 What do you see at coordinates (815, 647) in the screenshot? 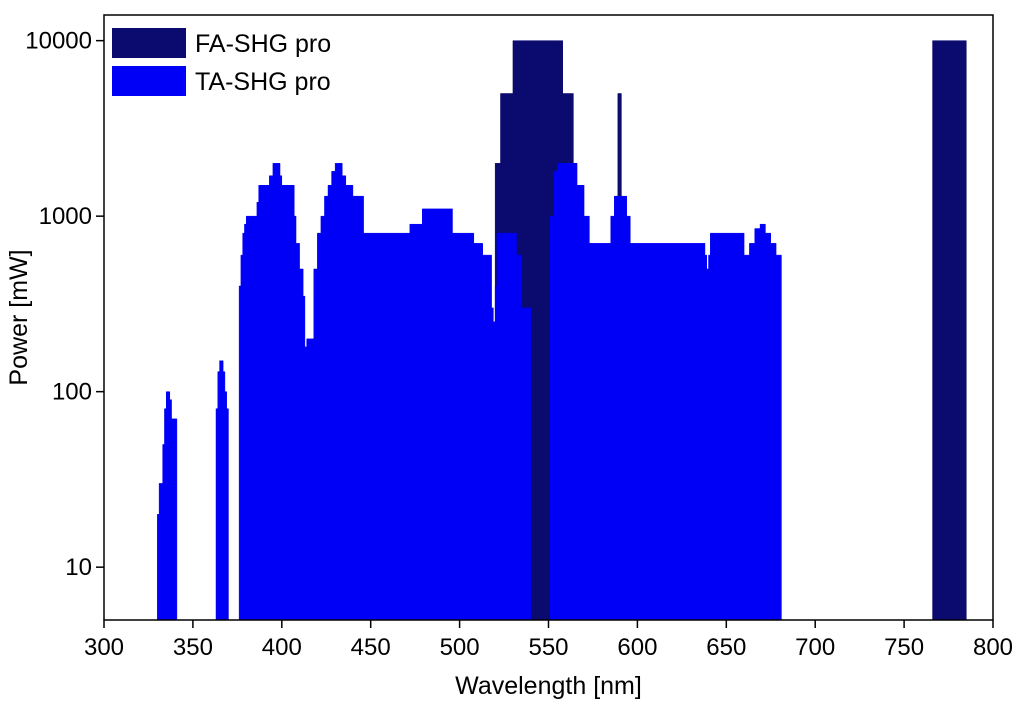
I see `x-tick-label: 700` at bounding box center [815, 647].